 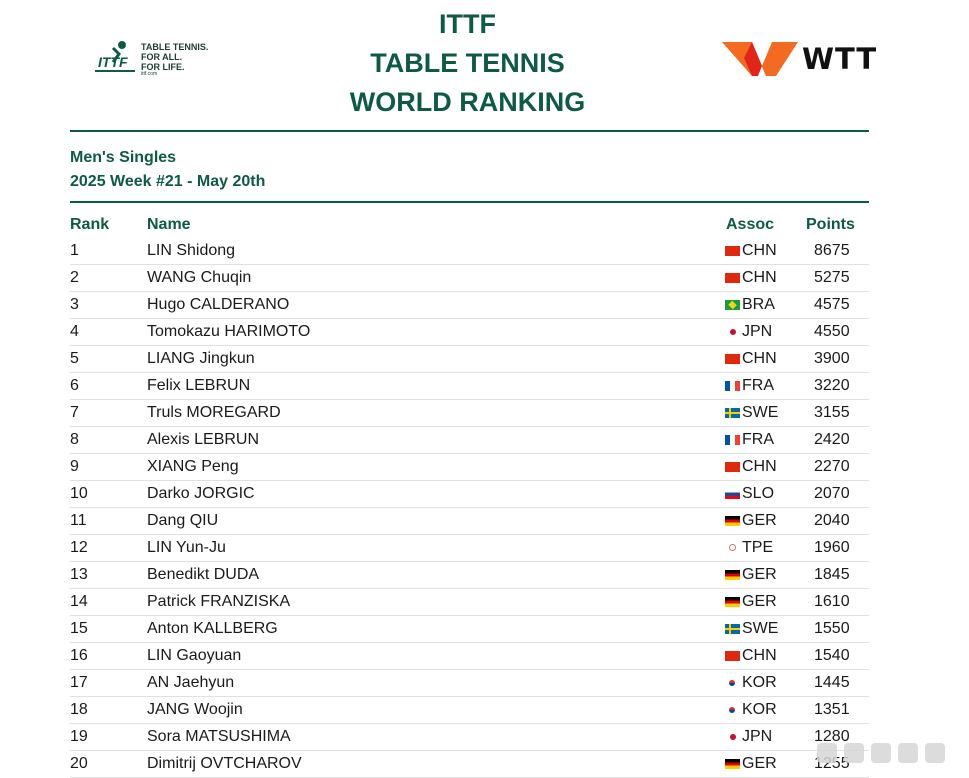 What do you see at coordinates (219, 736) in the screenshot?
I see `player-name: Sora MATSUSHIMA` at bounding box center [219, 736].